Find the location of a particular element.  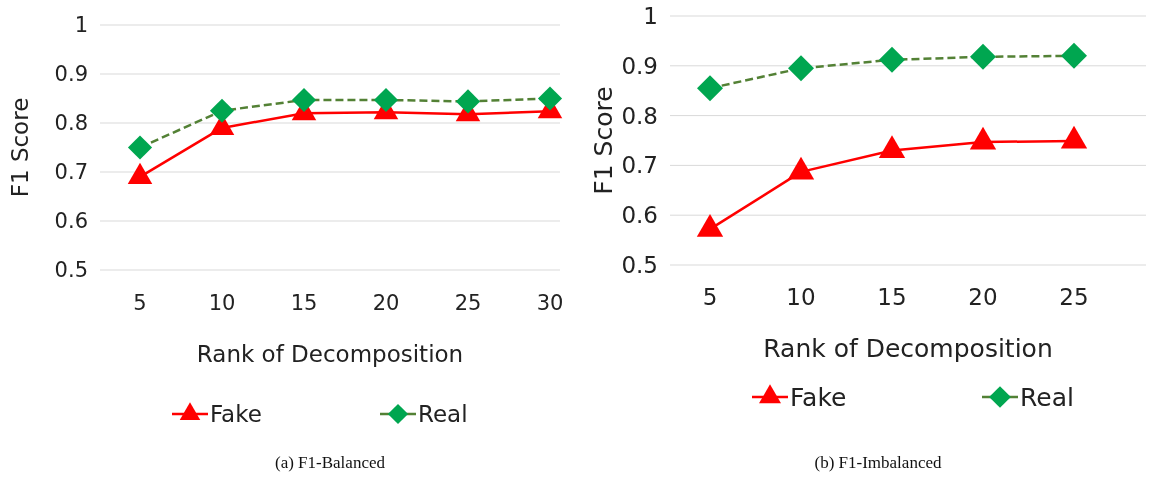

x-tick-label: 30 is located at coordinates (550, 303).